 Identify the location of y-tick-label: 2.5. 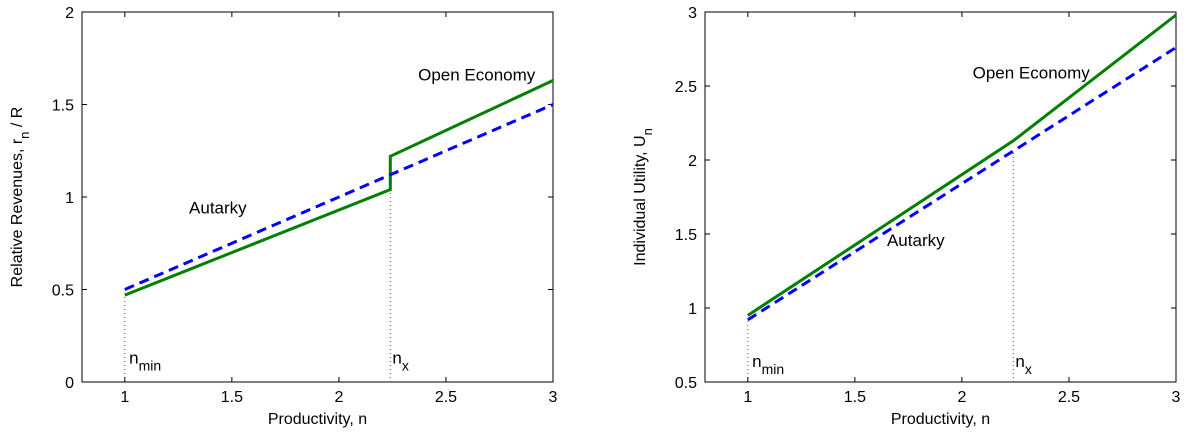
(686, 87).